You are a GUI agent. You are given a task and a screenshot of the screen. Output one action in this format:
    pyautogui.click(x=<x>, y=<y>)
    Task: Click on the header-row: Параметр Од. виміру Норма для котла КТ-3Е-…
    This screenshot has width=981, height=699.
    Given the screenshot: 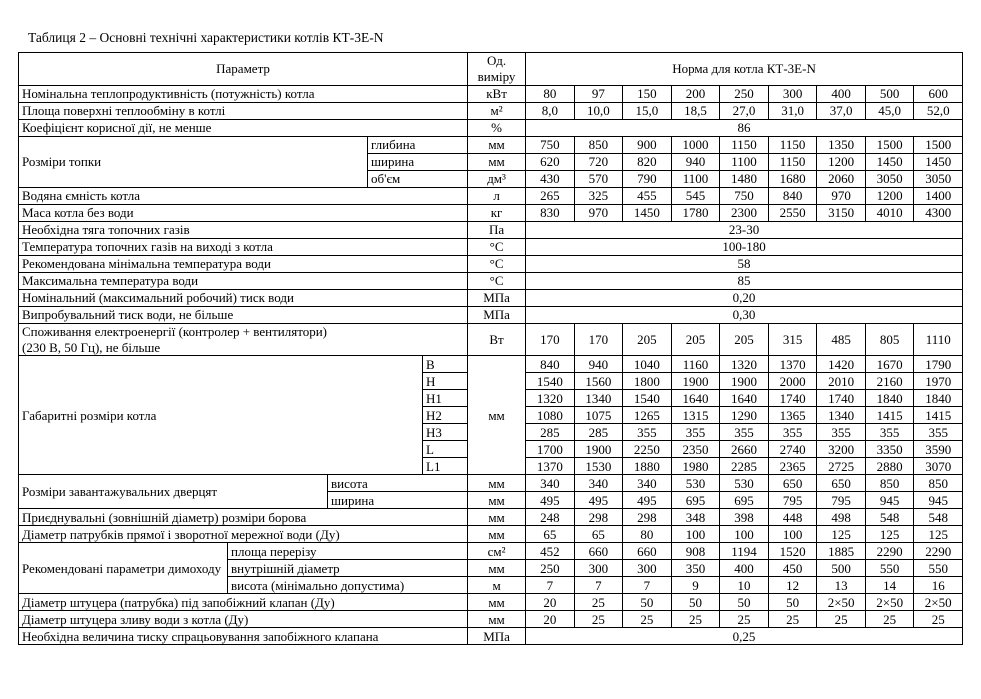 What is the action you would take?
    pyautogui.click(x=490, y=69)
    